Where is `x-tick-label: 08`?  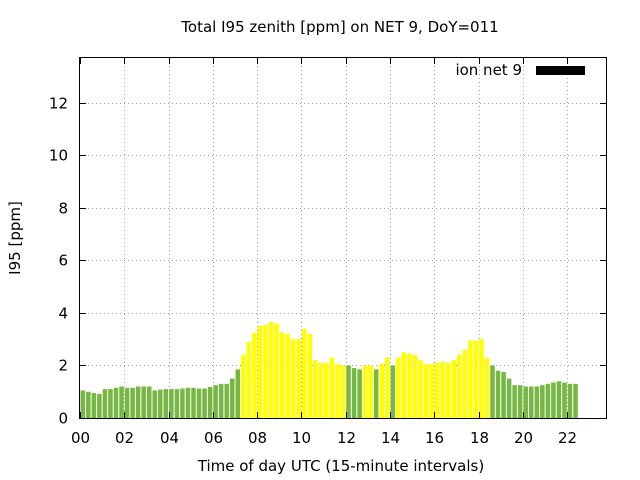
x-tick-label: 08 is located at coordinates (257, 438).